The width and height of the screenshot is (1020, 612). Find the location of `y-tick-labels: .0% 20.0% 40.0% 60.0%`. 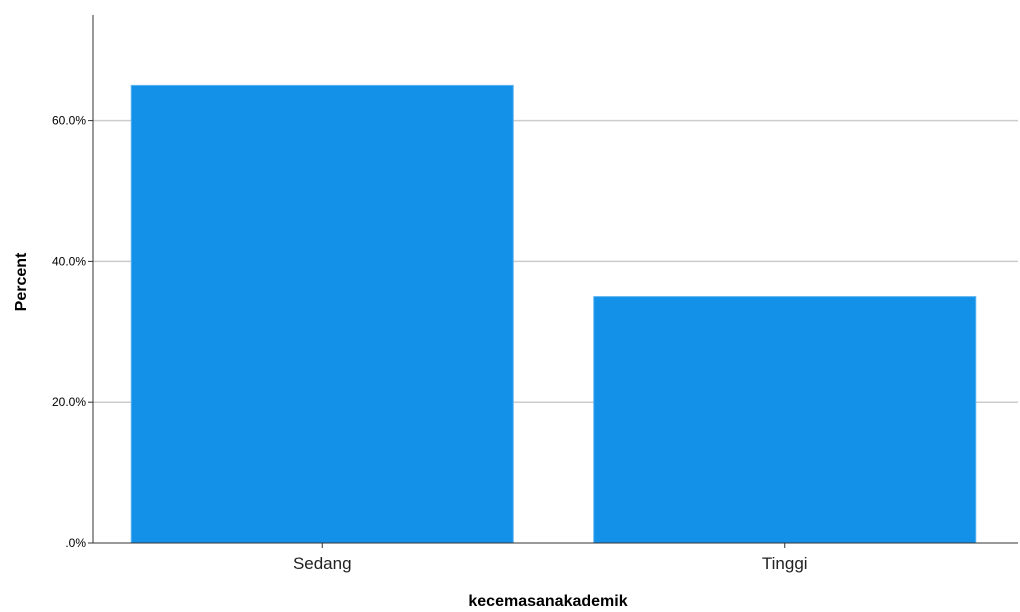

y-tick-labels: .0% 20.0% 40.0% 60.0% is located at coordinates (72, 332).